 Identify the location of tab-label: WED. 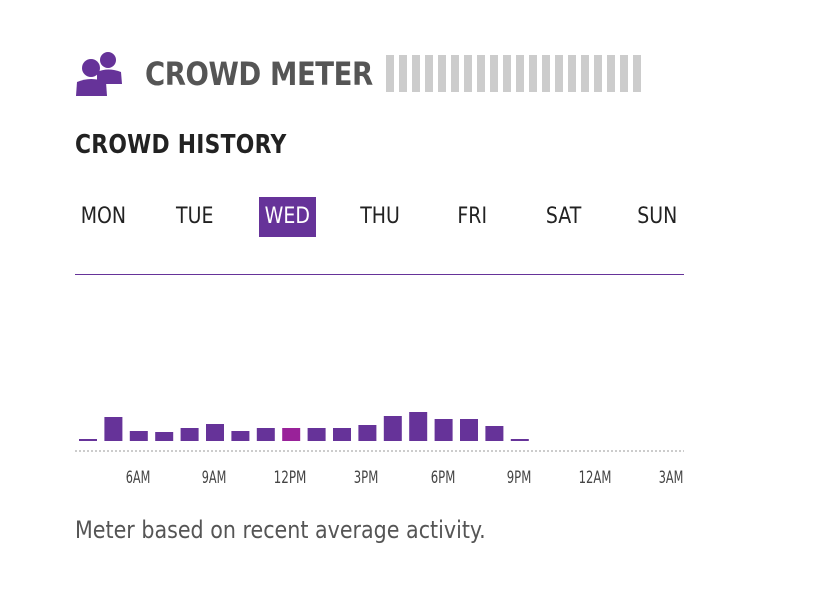
(287, 216).